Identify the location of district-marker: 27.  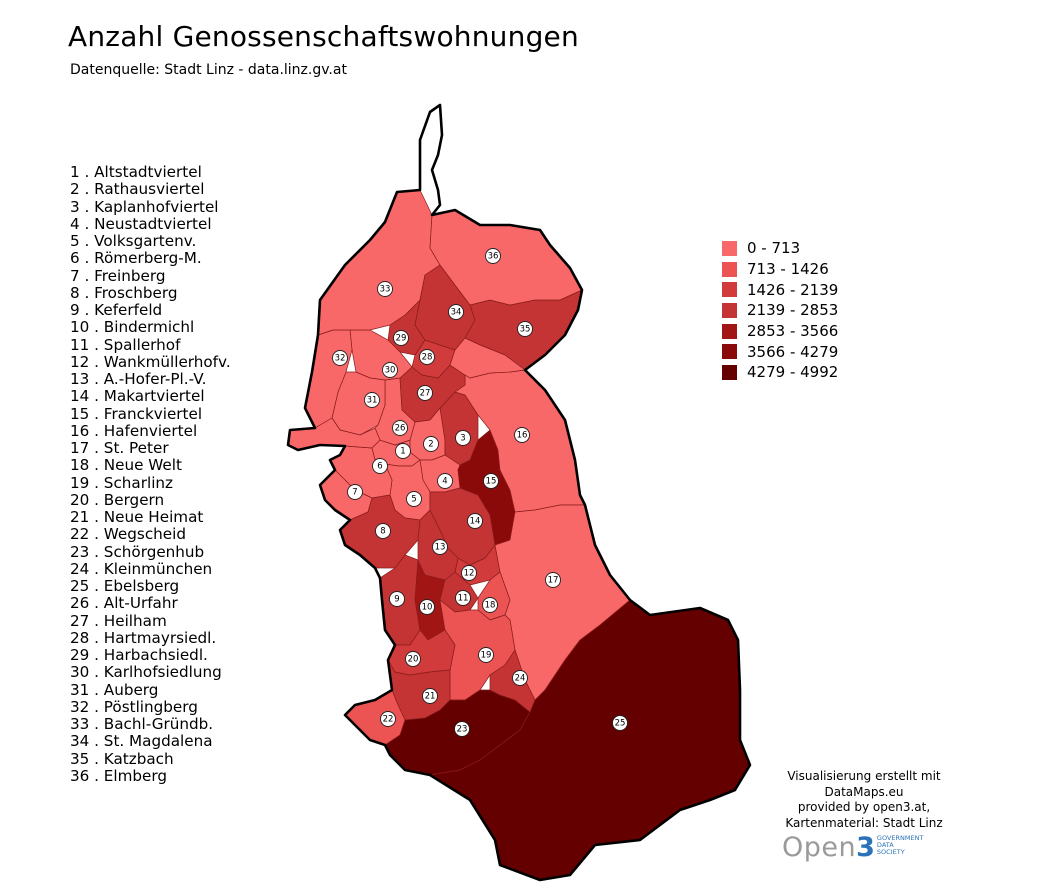
(425, 393).